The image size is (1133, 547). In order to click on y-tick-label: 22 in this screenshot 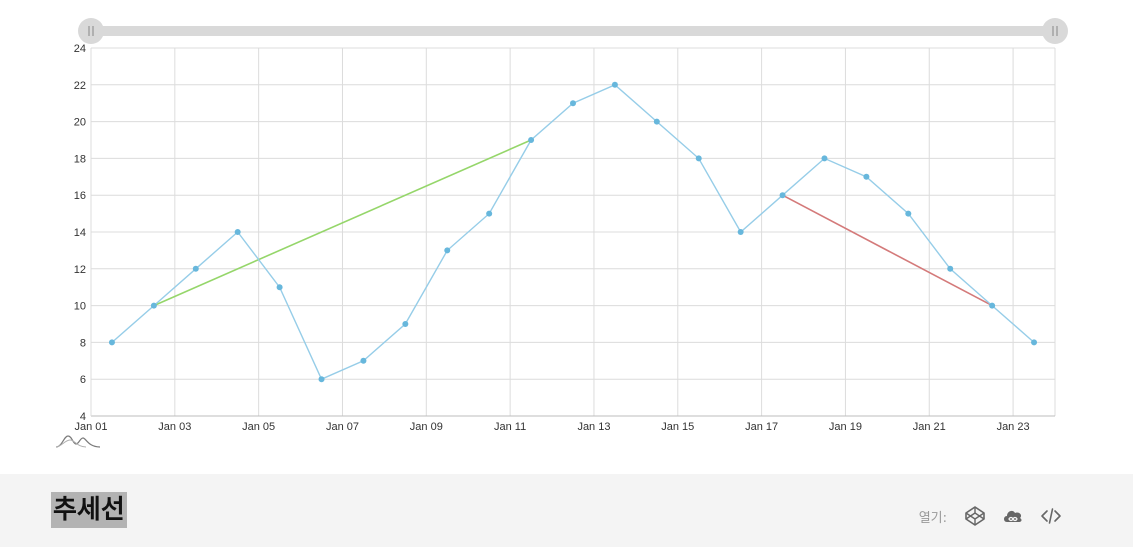, I will do `click(80, 86)`.